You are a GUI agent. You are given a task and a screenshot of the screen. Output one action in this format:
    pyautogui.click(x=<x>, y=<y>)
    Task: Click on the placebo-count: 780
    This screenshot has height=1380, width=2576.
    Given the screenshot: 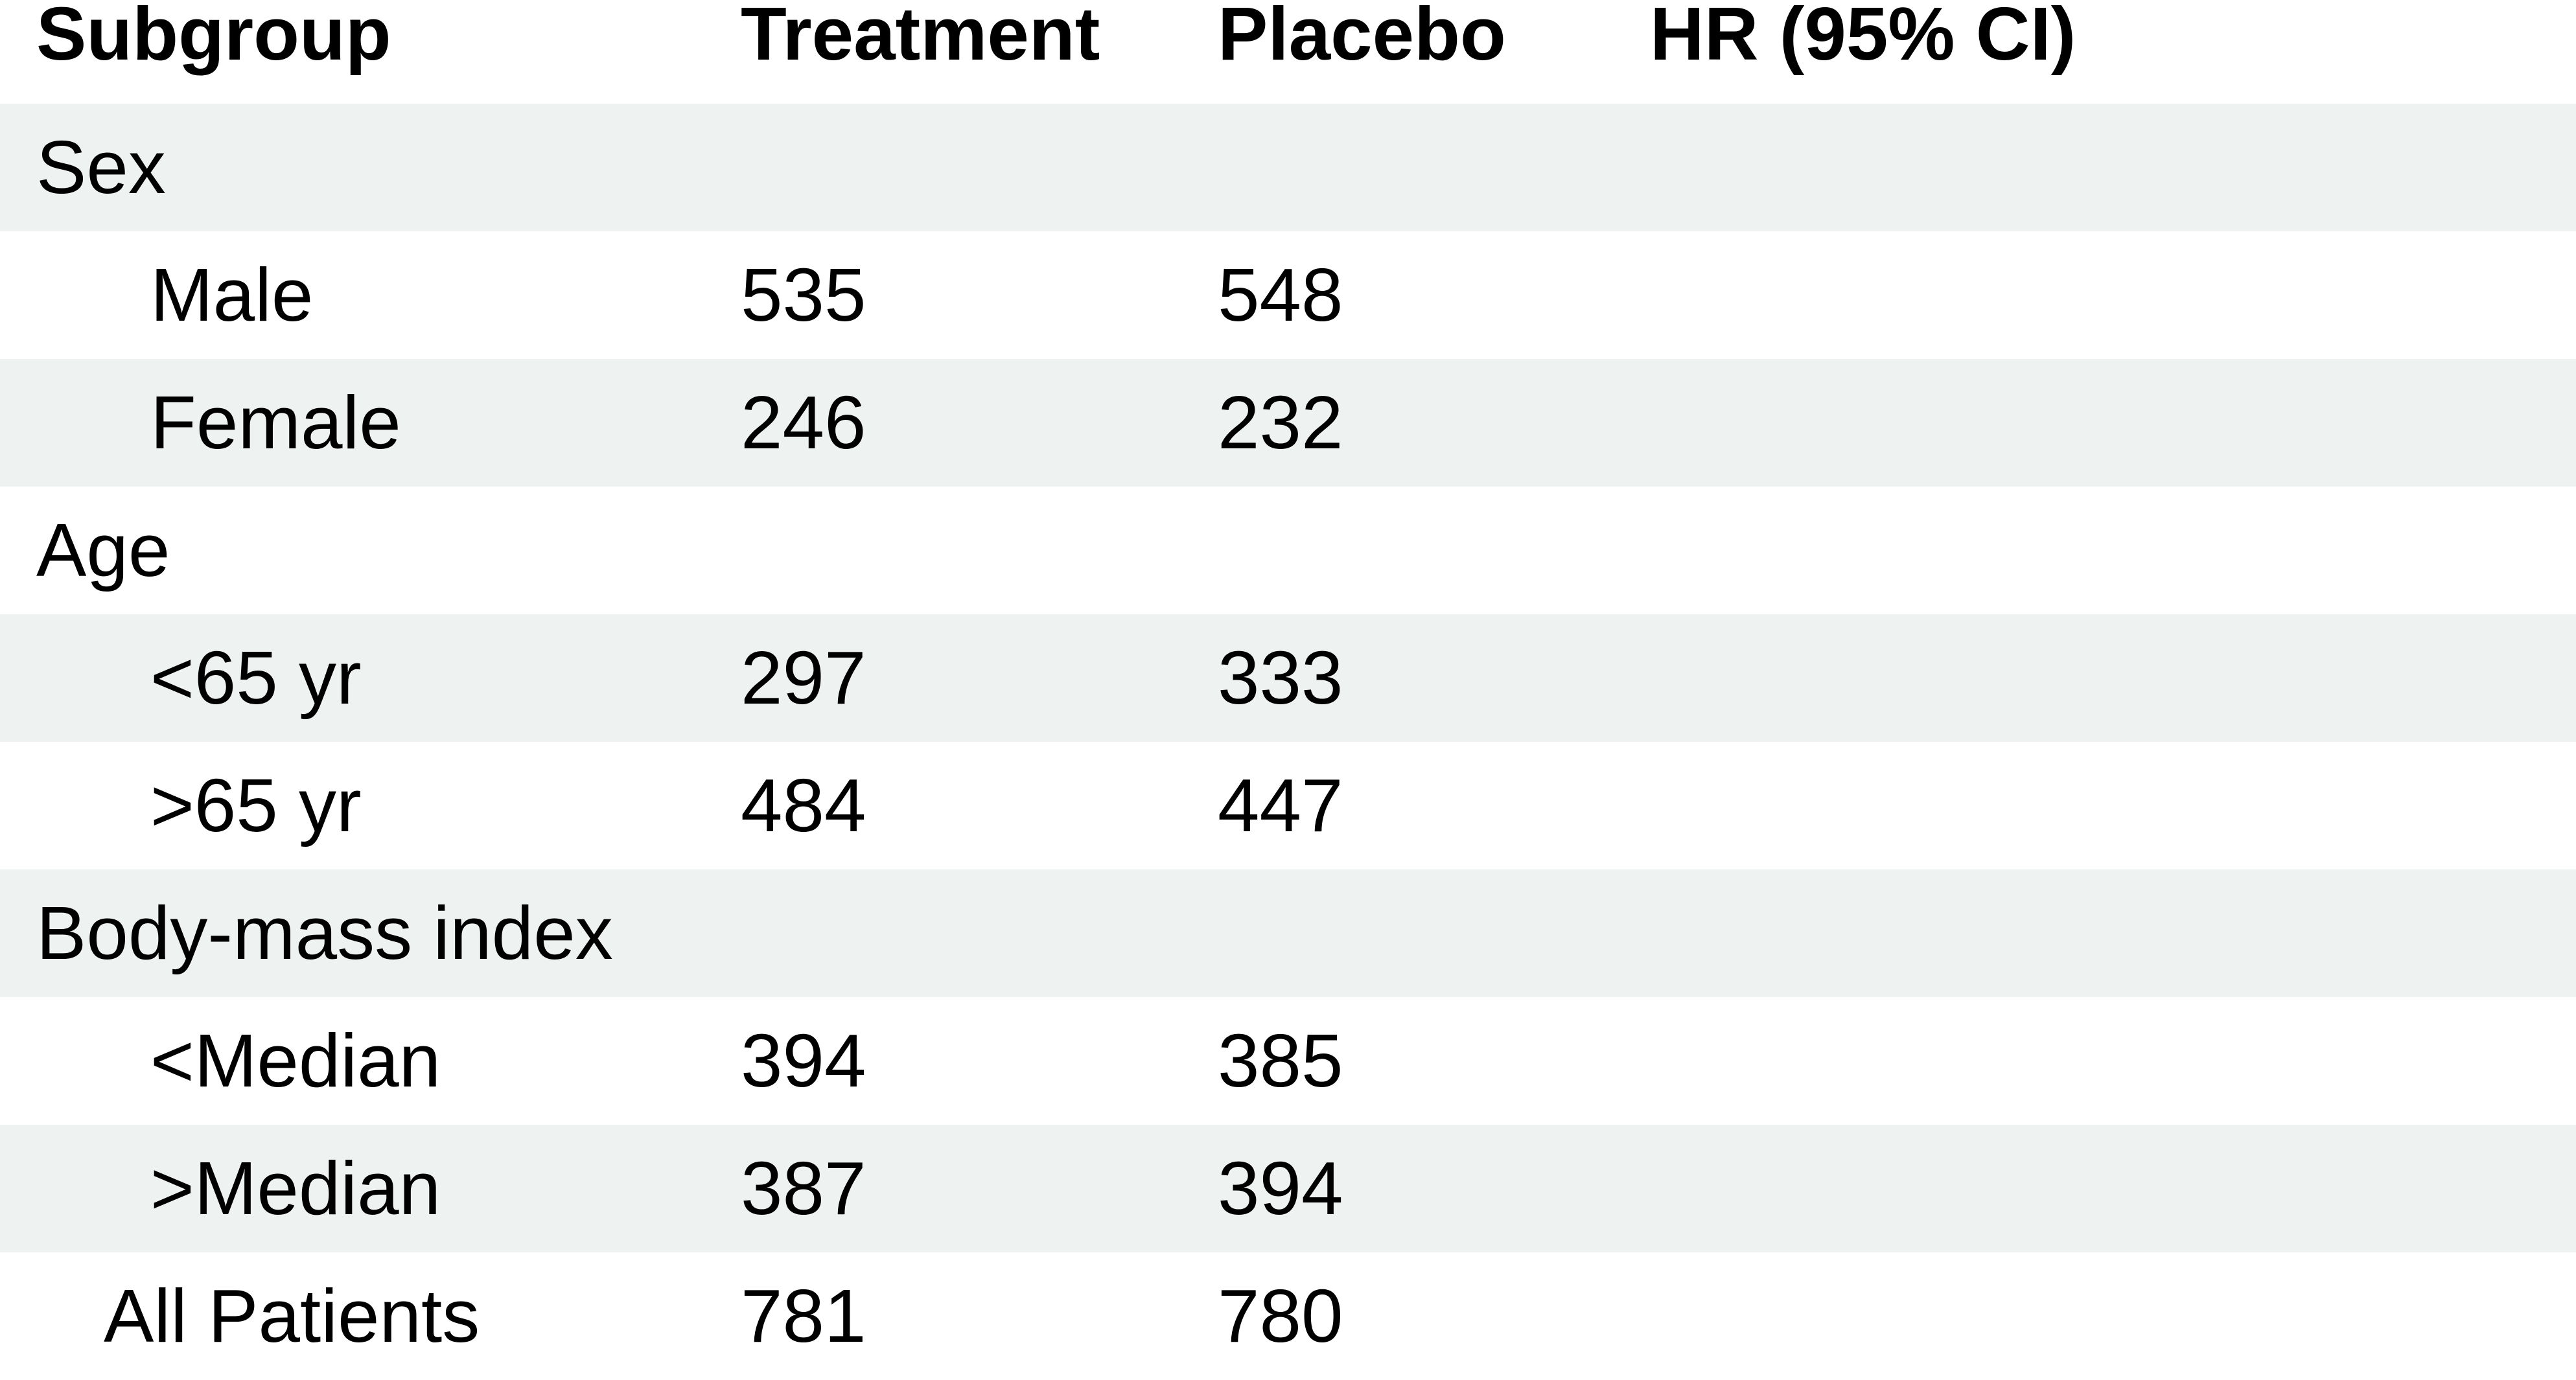 What is the action you would take?
    pyautogui.click(x=1281, y=1316)
    